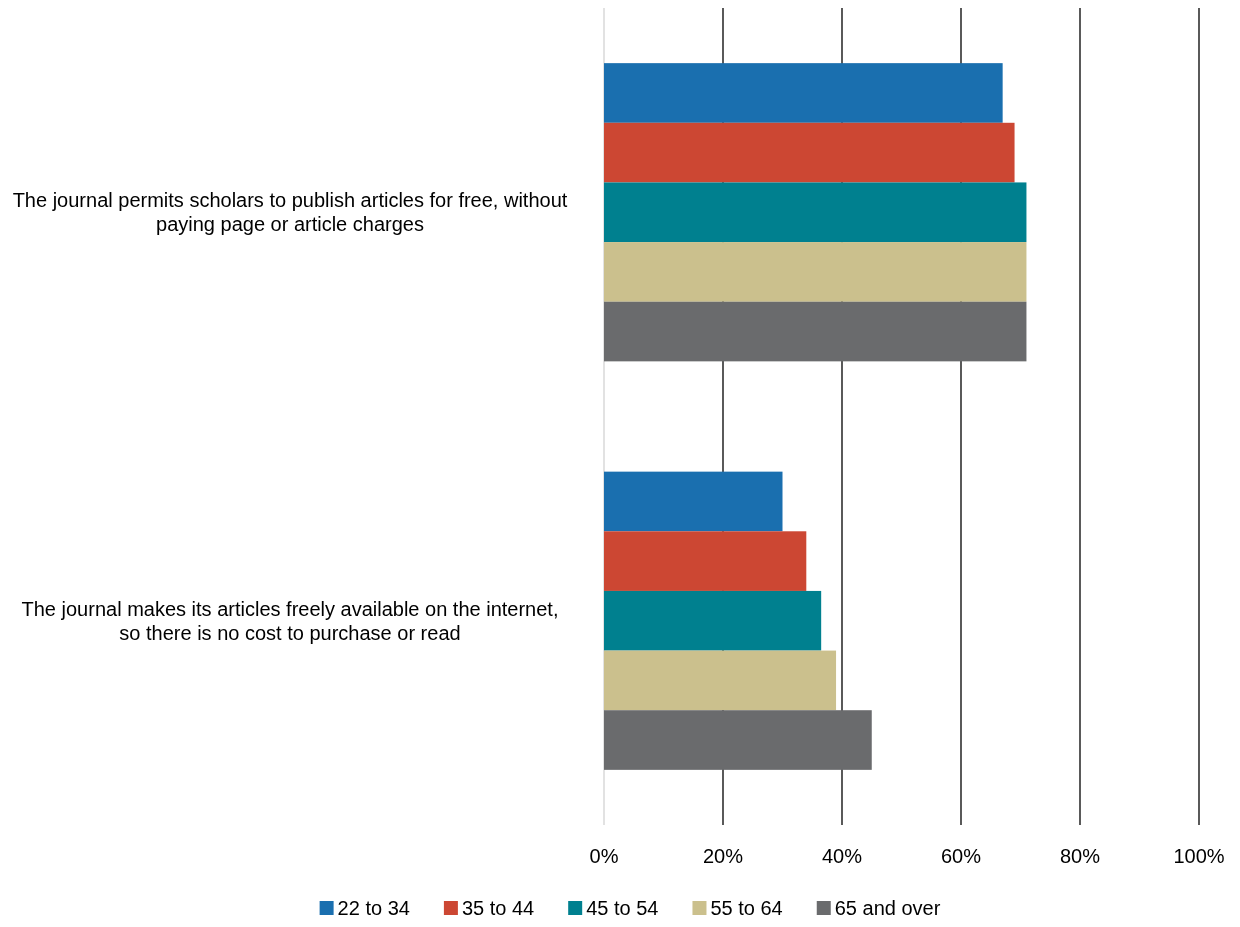 The width and height of the screenshot is (1240, 927). Describe the element at coordinates (1199, 856) in the screenshot. I see `x-tick-label: 100%` at that location.